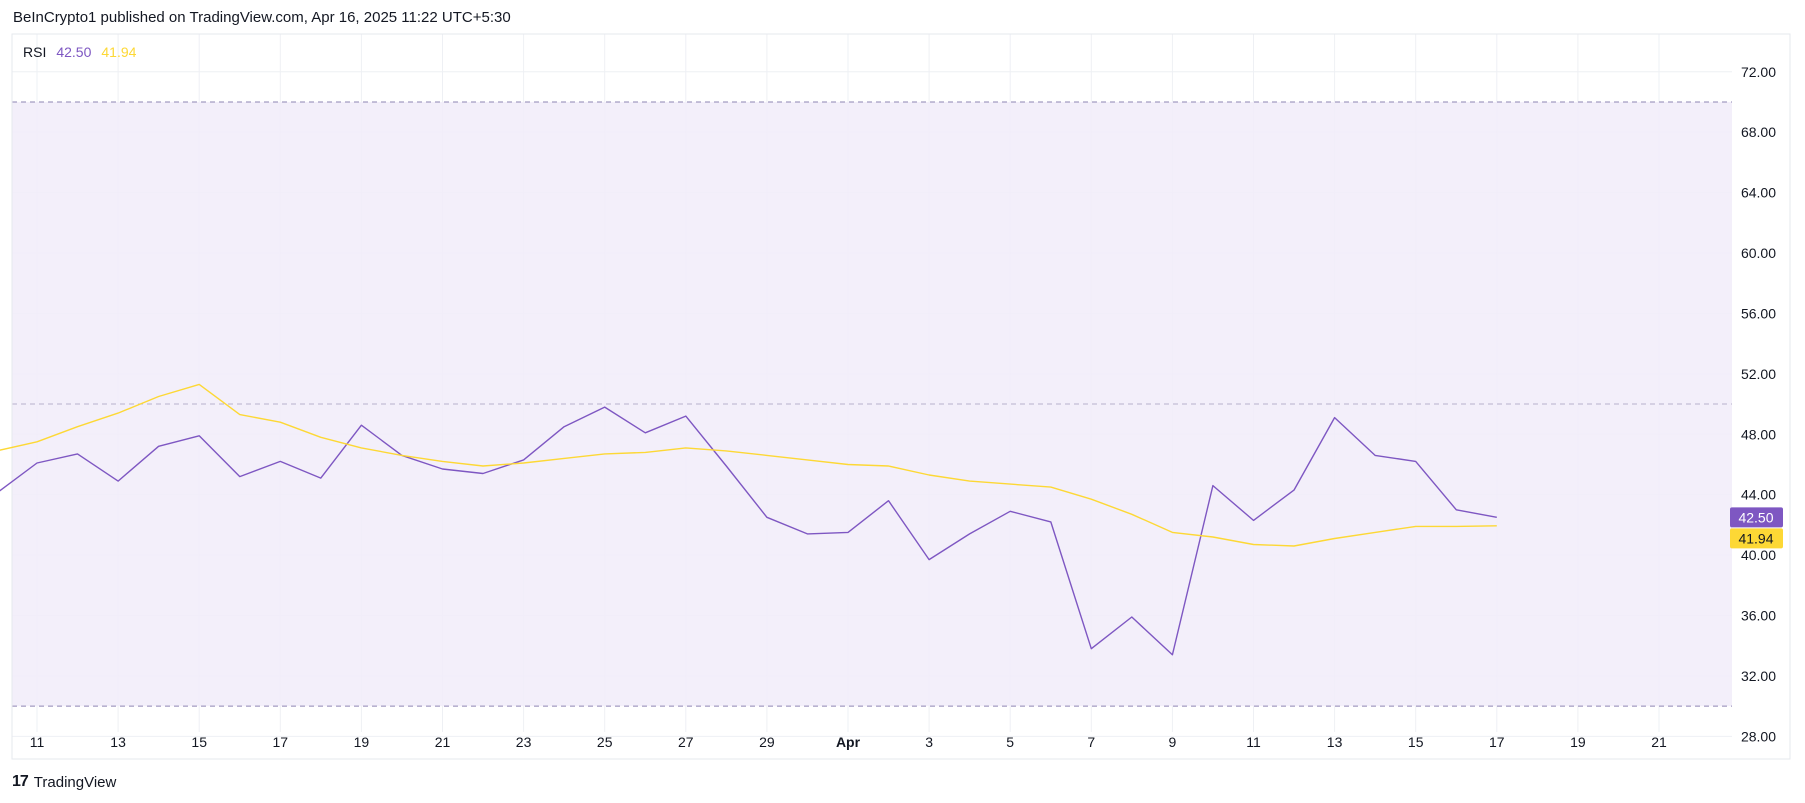 Image resolution: width=1805 pixels, height=803 pixels. I want to click on y-tick-label: 28.00, so click(1758, 736).